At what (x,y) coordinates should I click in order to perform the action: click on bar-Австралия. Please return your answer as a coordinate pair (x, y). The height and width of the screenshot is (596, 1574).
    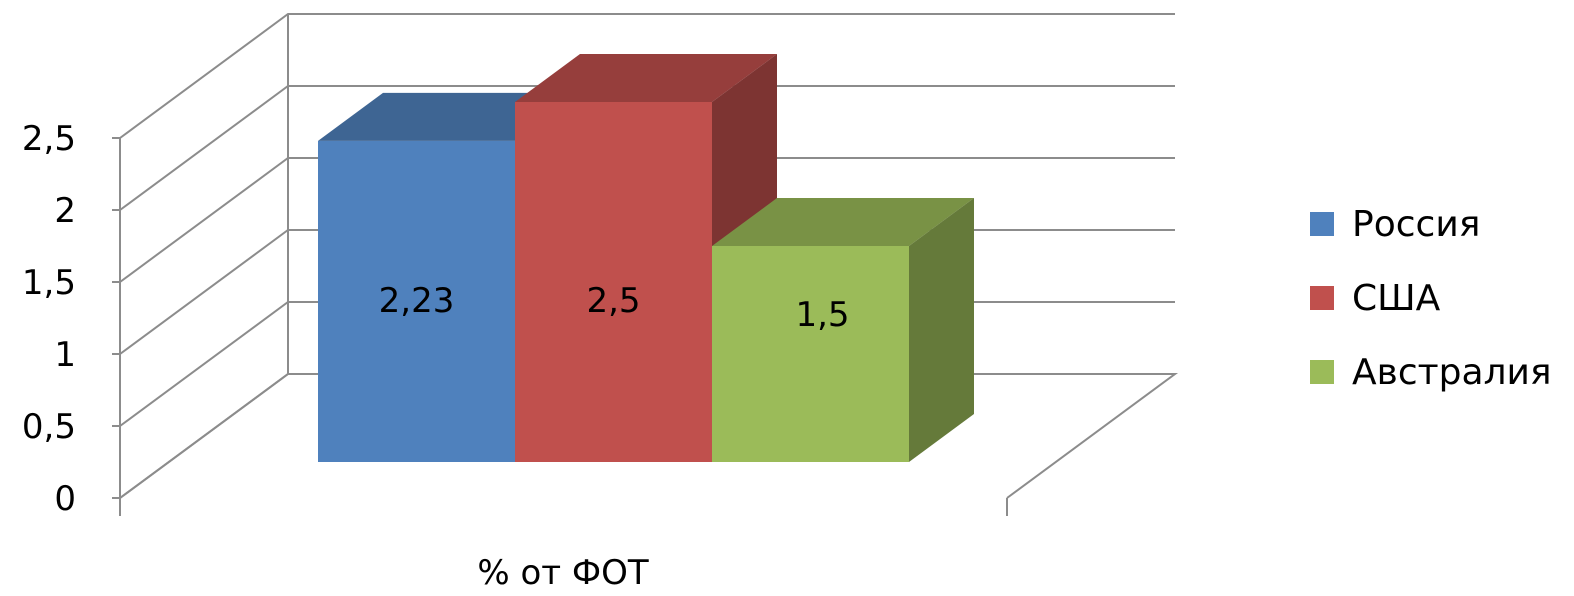
    Looking at the image, I should click on (843, 330).